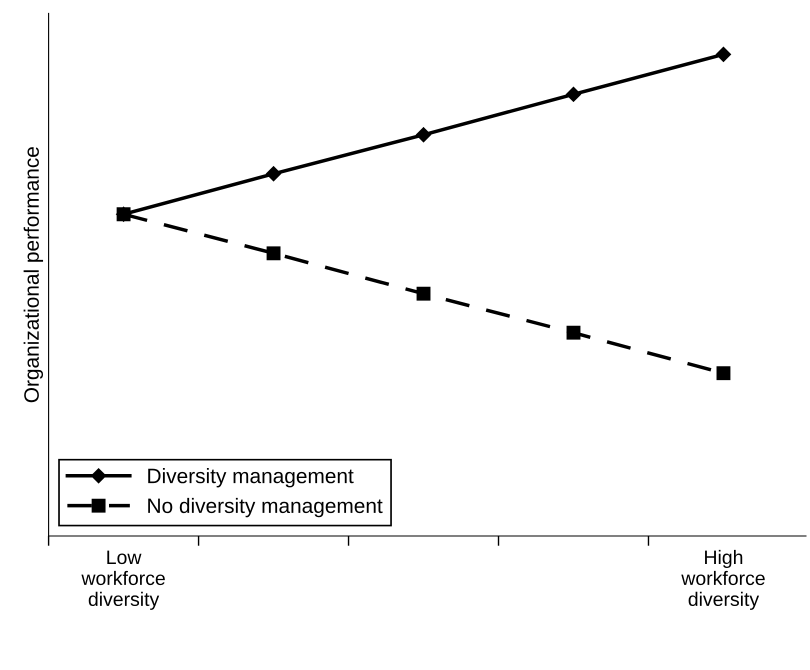  I want to click on legend-label: Diversity management, so click(251, 478).